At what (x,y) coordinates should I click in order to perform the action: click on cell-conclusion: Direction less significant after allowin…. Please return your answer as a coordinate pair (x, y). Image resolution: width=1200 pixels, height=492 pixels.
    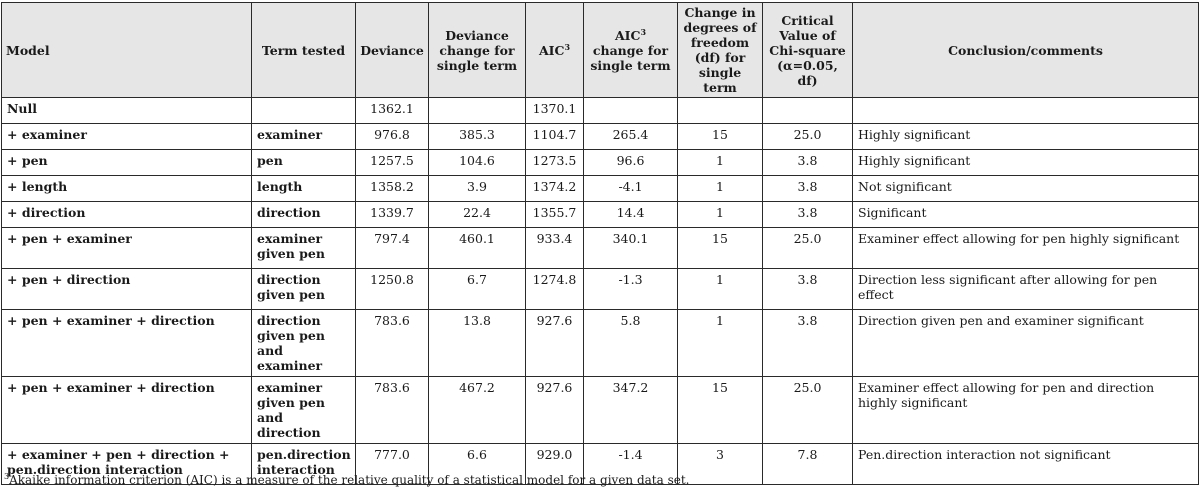
    Looking at the image, I should click on (1025, 289).